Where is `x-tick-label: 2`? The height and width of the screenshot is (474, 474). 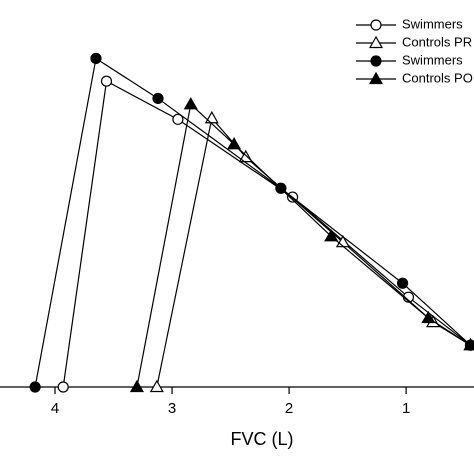 x-tick-label: 2 is located at coordinates (289, 408).